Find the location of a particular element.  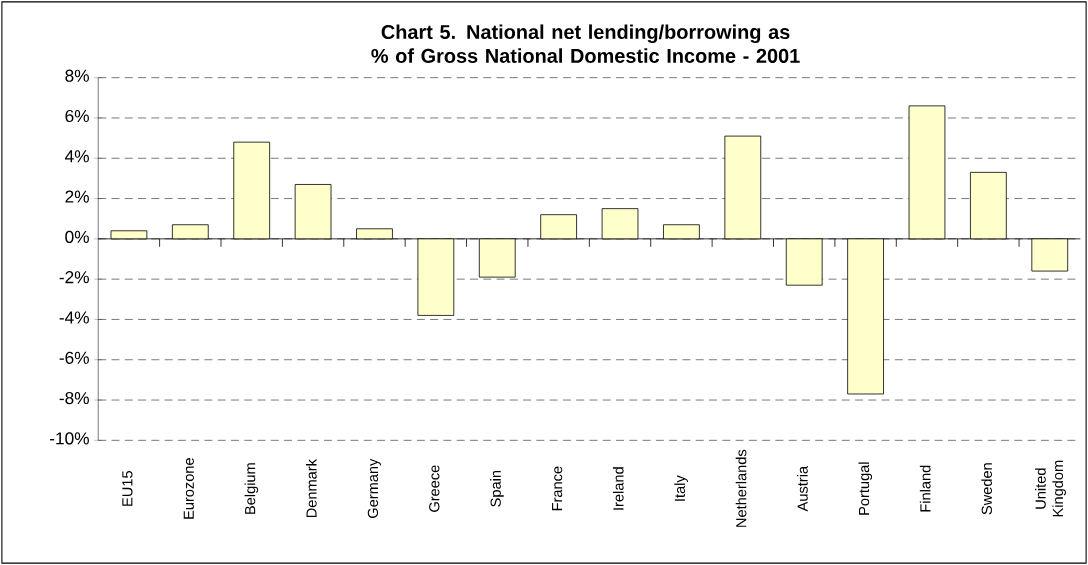

y-tick-label: 4% is located at coordinates (77, 156).